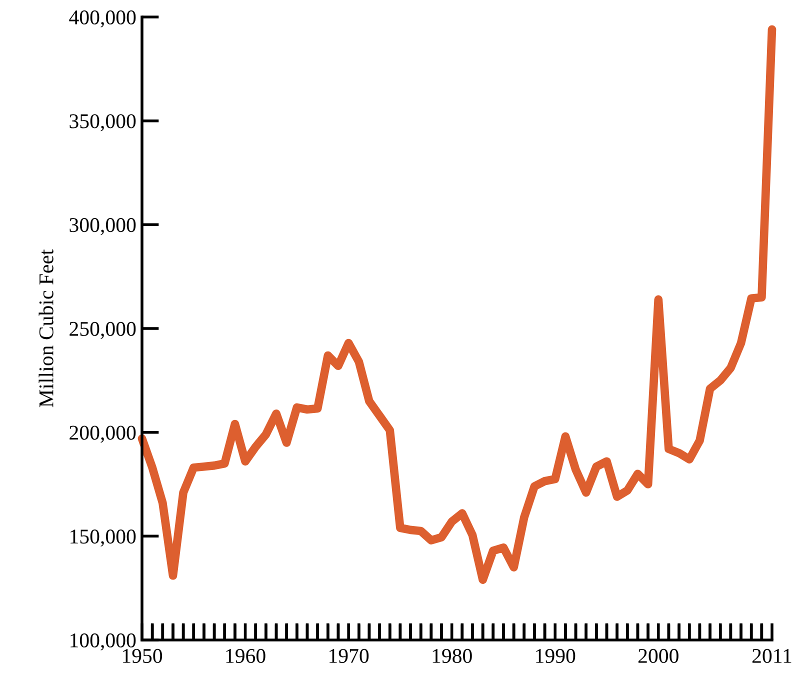 The image size is (796, 682). What do you see at coordinates (103, 330) in the screenshot?
I see `y-tick-label: 250,000` at bounding box center [103, 330].